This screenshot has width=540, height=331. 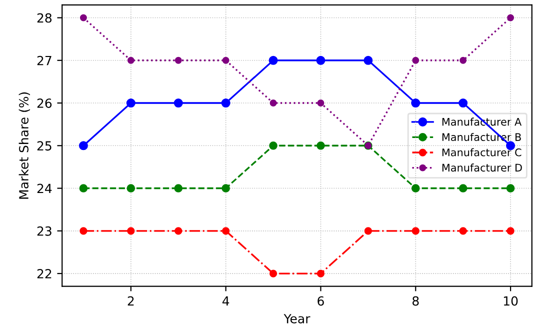 What do you see at coordinates (44, 231) in the screenshot?
I see `y-tick-label: 23` at bounding box center [44, 231].